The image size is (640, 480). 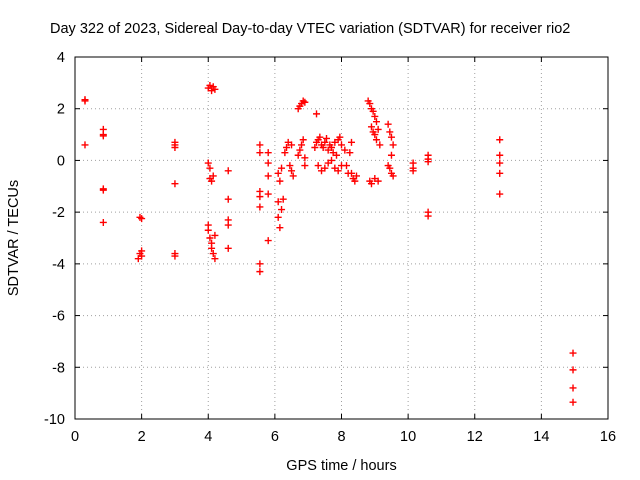 I want to click on x-tick-label: 6, so click(x=275, y=437).